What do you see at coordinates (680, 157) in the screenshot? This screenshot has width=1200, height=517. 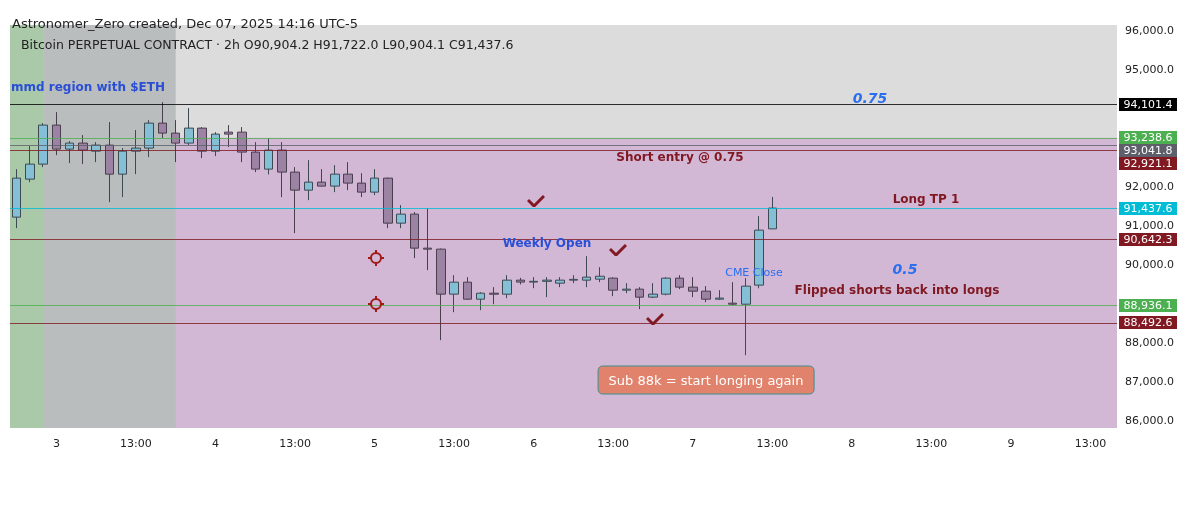 I see `annotation: Short entry @ 0.75` at bounding box center [680, 157].